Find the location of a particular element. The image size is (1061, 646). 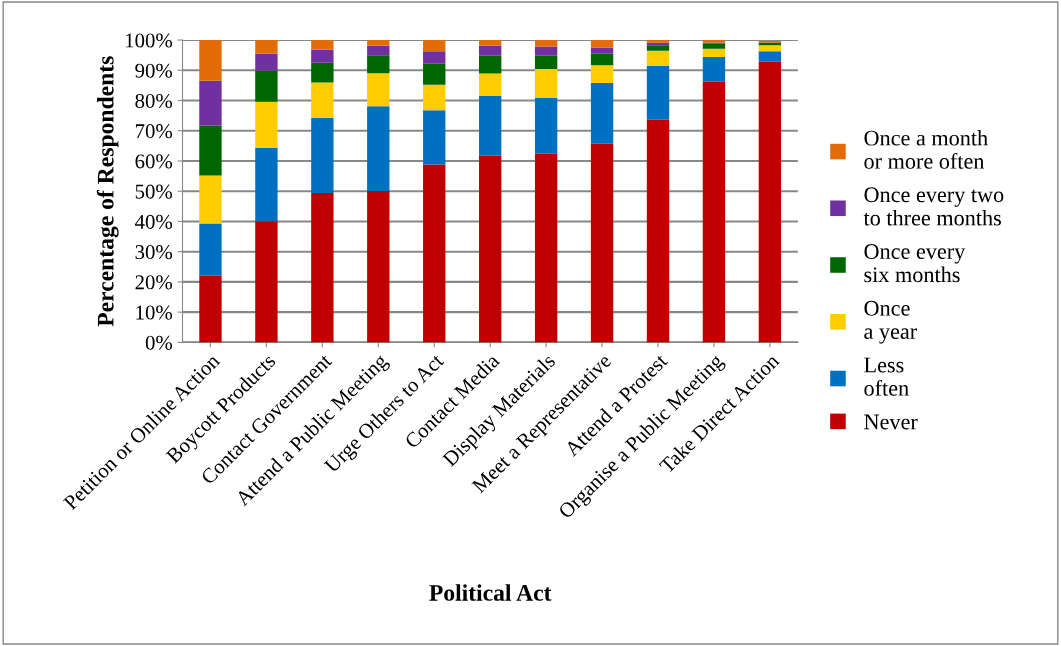

y-axis-title: Percentage of Respondents is located at coordinates (107, 191).